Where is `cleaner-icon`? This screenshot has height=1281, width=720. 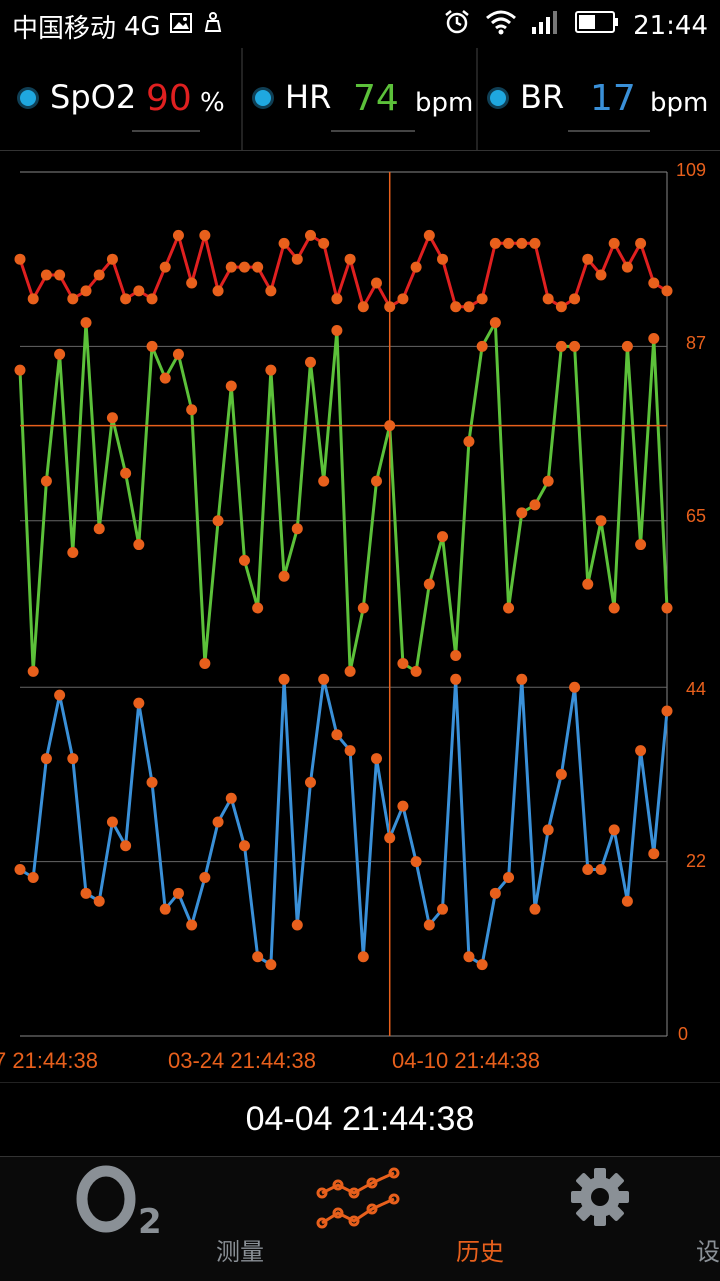
cleaner-icon is located at coordinates (213, 26).